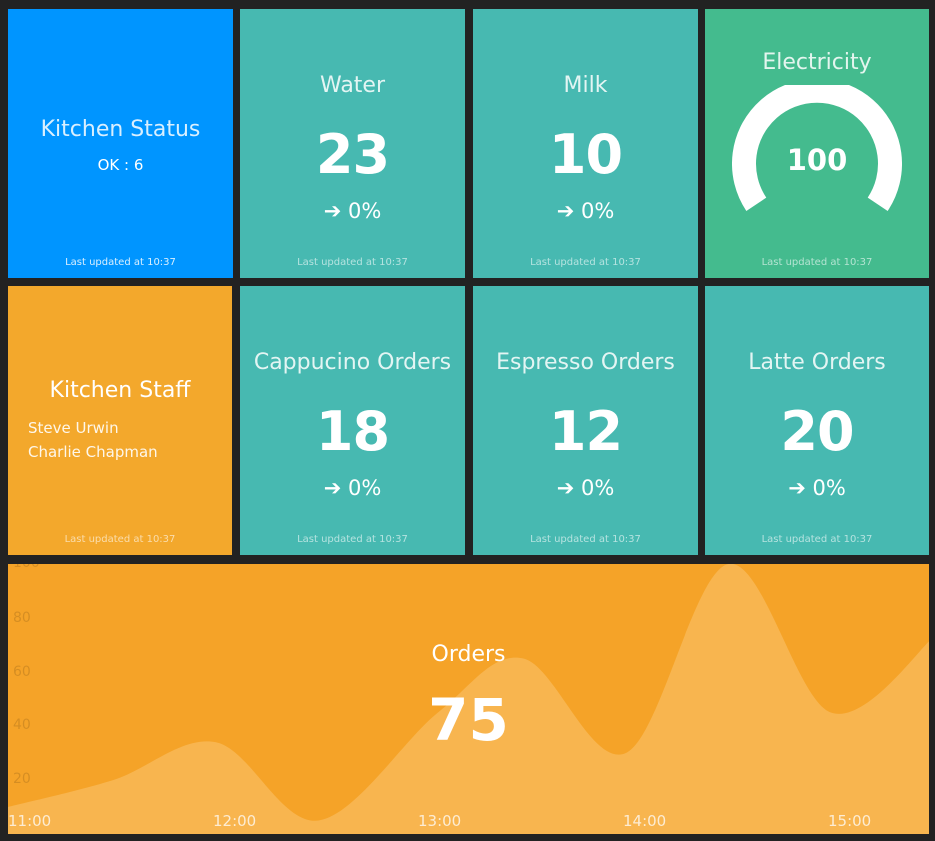  What do you see at coordinates (585, 539) in the screenshot?
I see `espresso-updated: Last updated at 10:37` at bounding box center [585, 539].